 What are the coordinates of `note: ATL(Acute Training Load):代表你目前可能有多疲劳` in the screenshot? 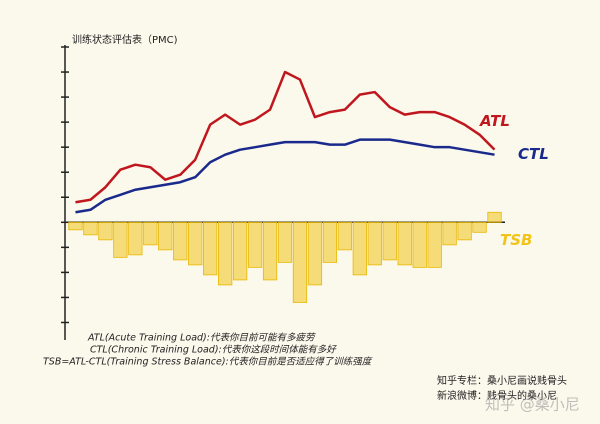 It's located at (201, 338).